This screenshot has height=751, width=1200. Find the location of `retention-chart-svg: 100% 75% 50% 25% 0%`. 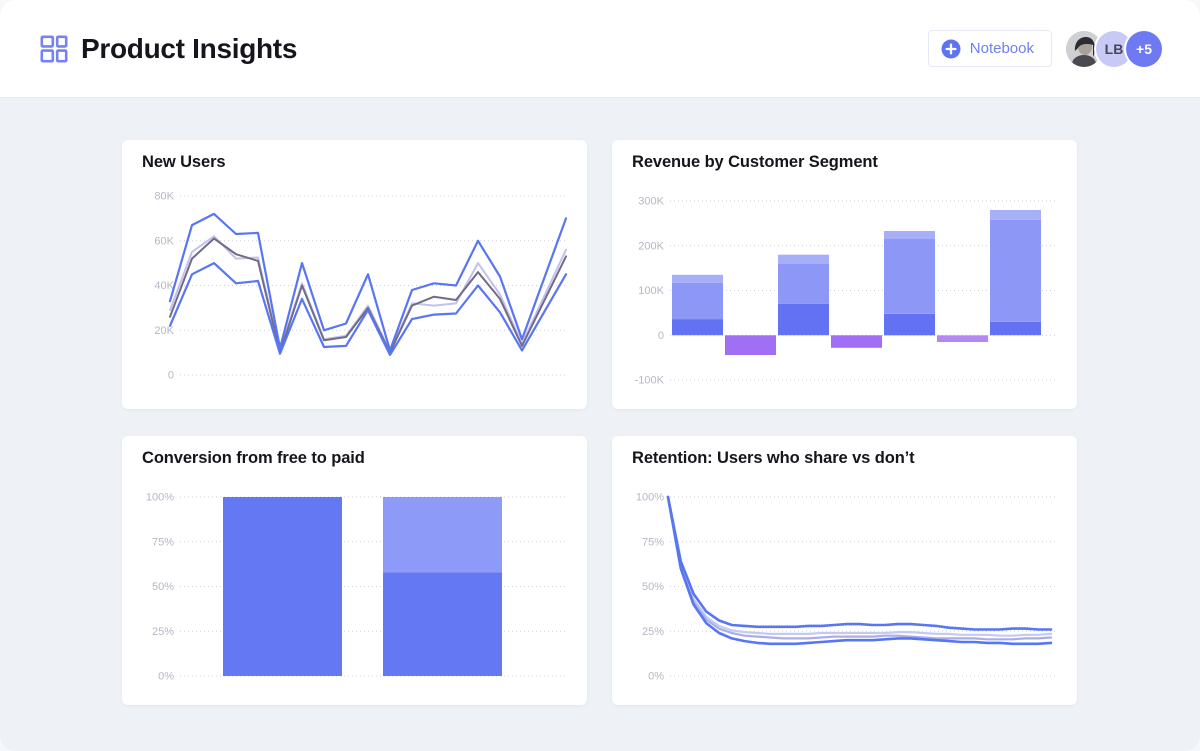

retention-chart-svg: 100% 75% 50% 25% 0% is located at coordinates (847, 587).